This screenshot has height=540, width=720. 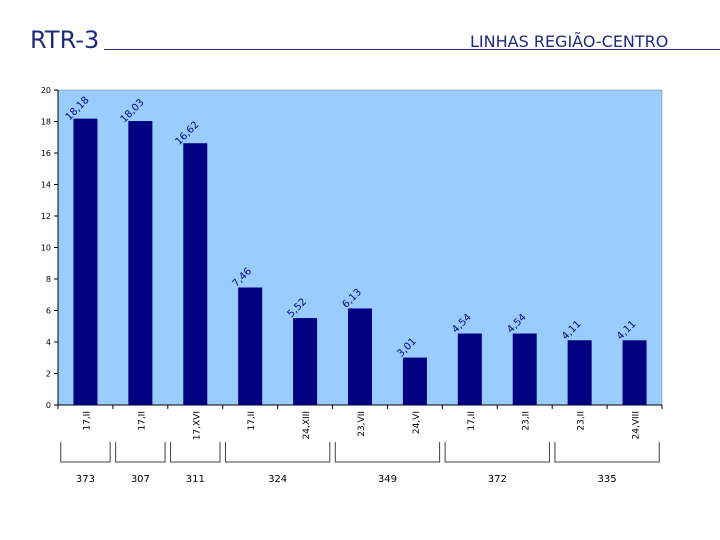 What do you see at coordinates (417, 422) in the screenshot?
I see `x-tick-label: 24,VI` at bounding box center [417, 422].